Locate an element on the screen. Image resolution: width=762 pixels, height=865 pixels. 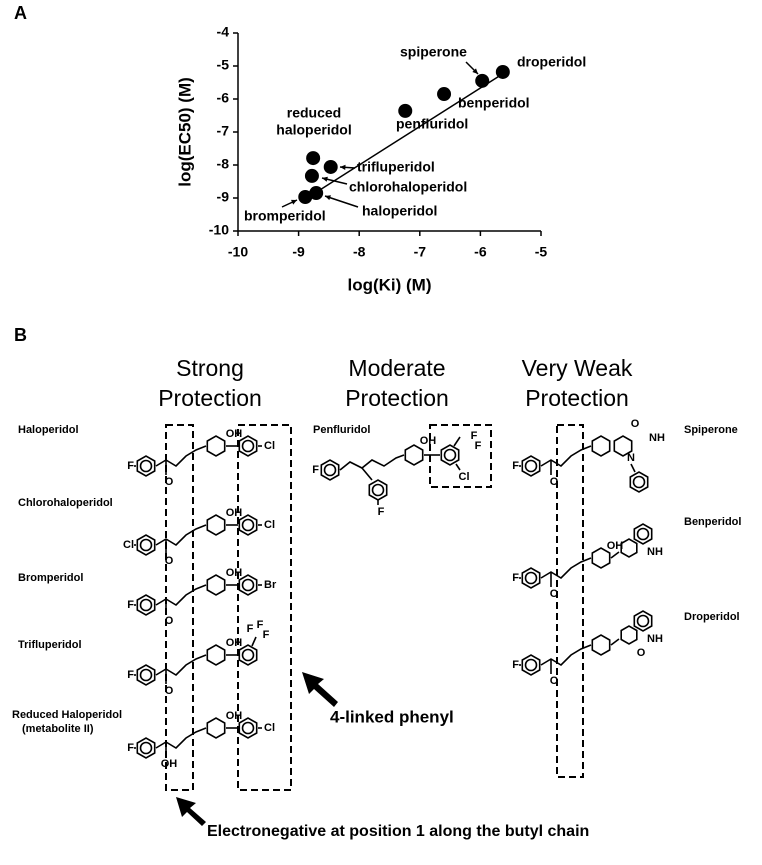
atom-label: N is located at coordinates (631, 458).